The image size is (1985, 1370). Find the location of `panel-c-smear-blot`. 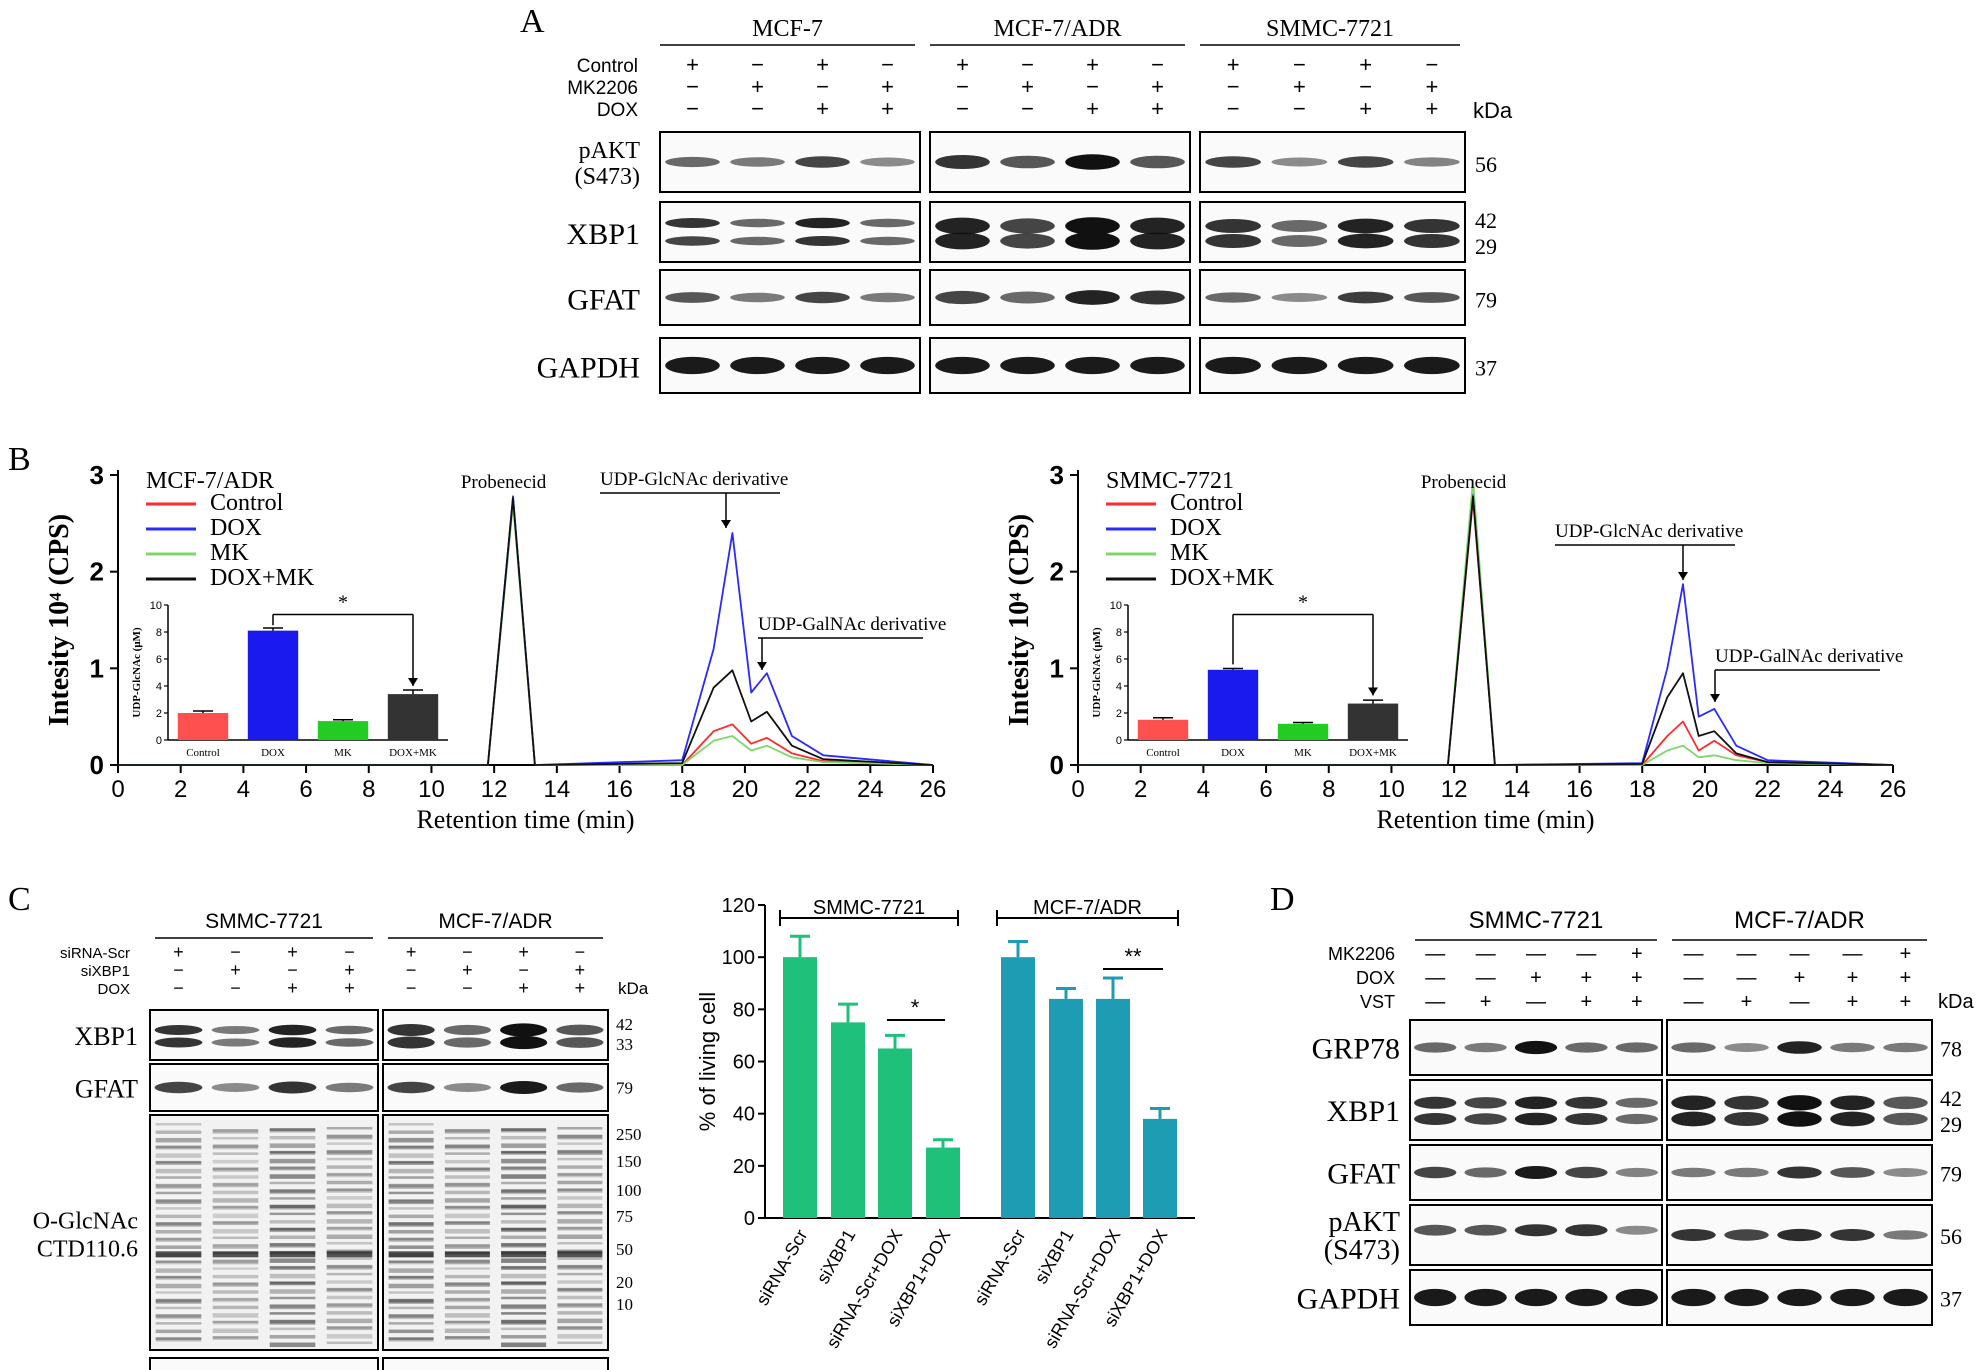

panel-c-smear-blot is located at coordinates (264, 1232).